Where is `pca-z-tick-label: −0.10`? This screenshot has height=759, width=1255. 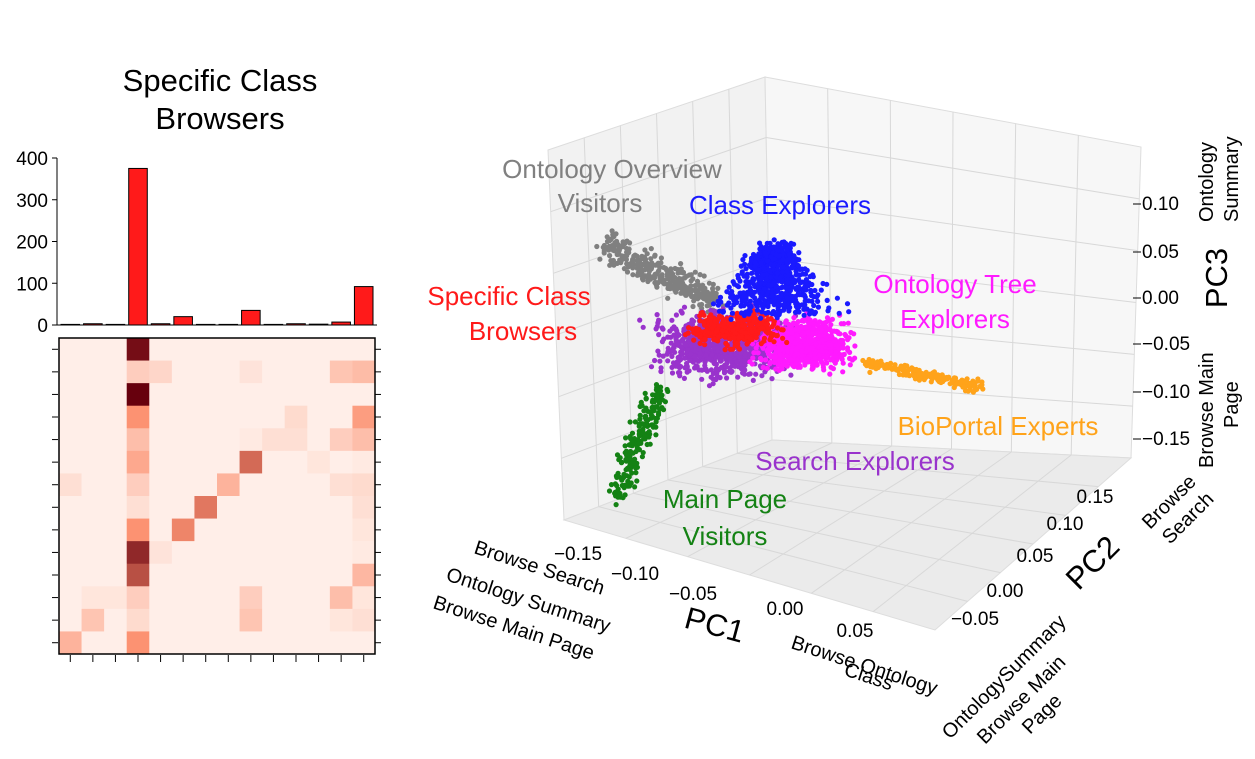 pca-z-tick-label: −0.10 is located at coordinates (1166, 392).